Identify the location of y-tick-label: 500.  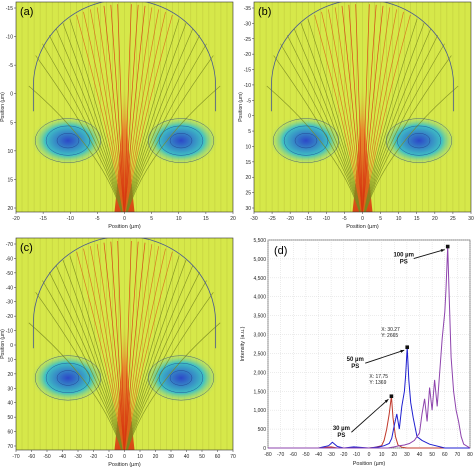
(262, 430).